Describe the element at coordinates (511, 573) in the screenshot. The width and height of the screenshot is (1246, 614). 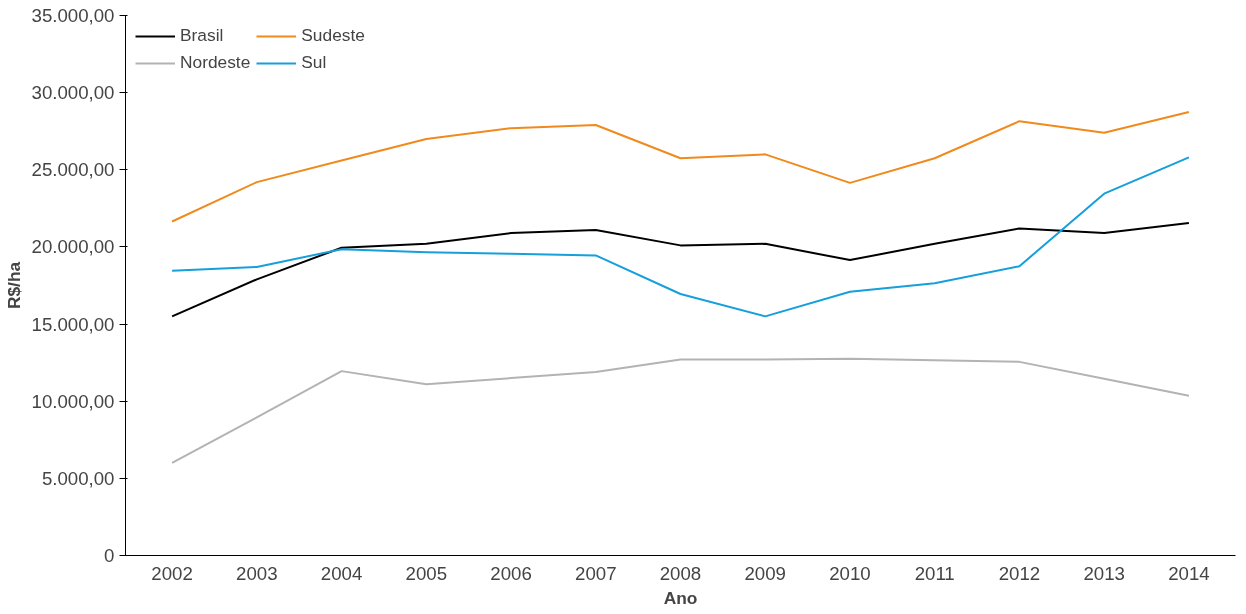
I see `x-tick-label: 2006` at that location.